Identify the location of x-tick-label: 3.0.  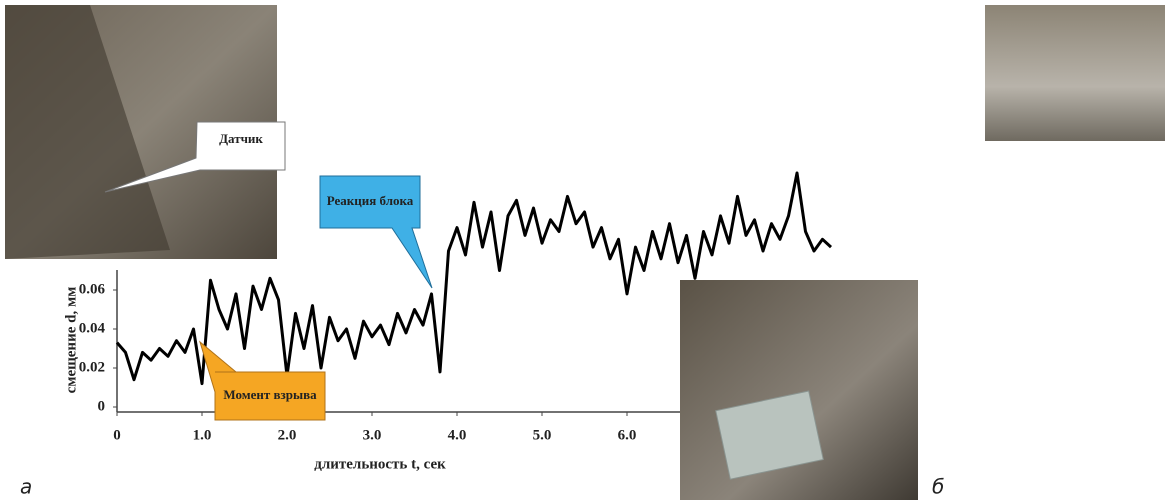
(372, 435).